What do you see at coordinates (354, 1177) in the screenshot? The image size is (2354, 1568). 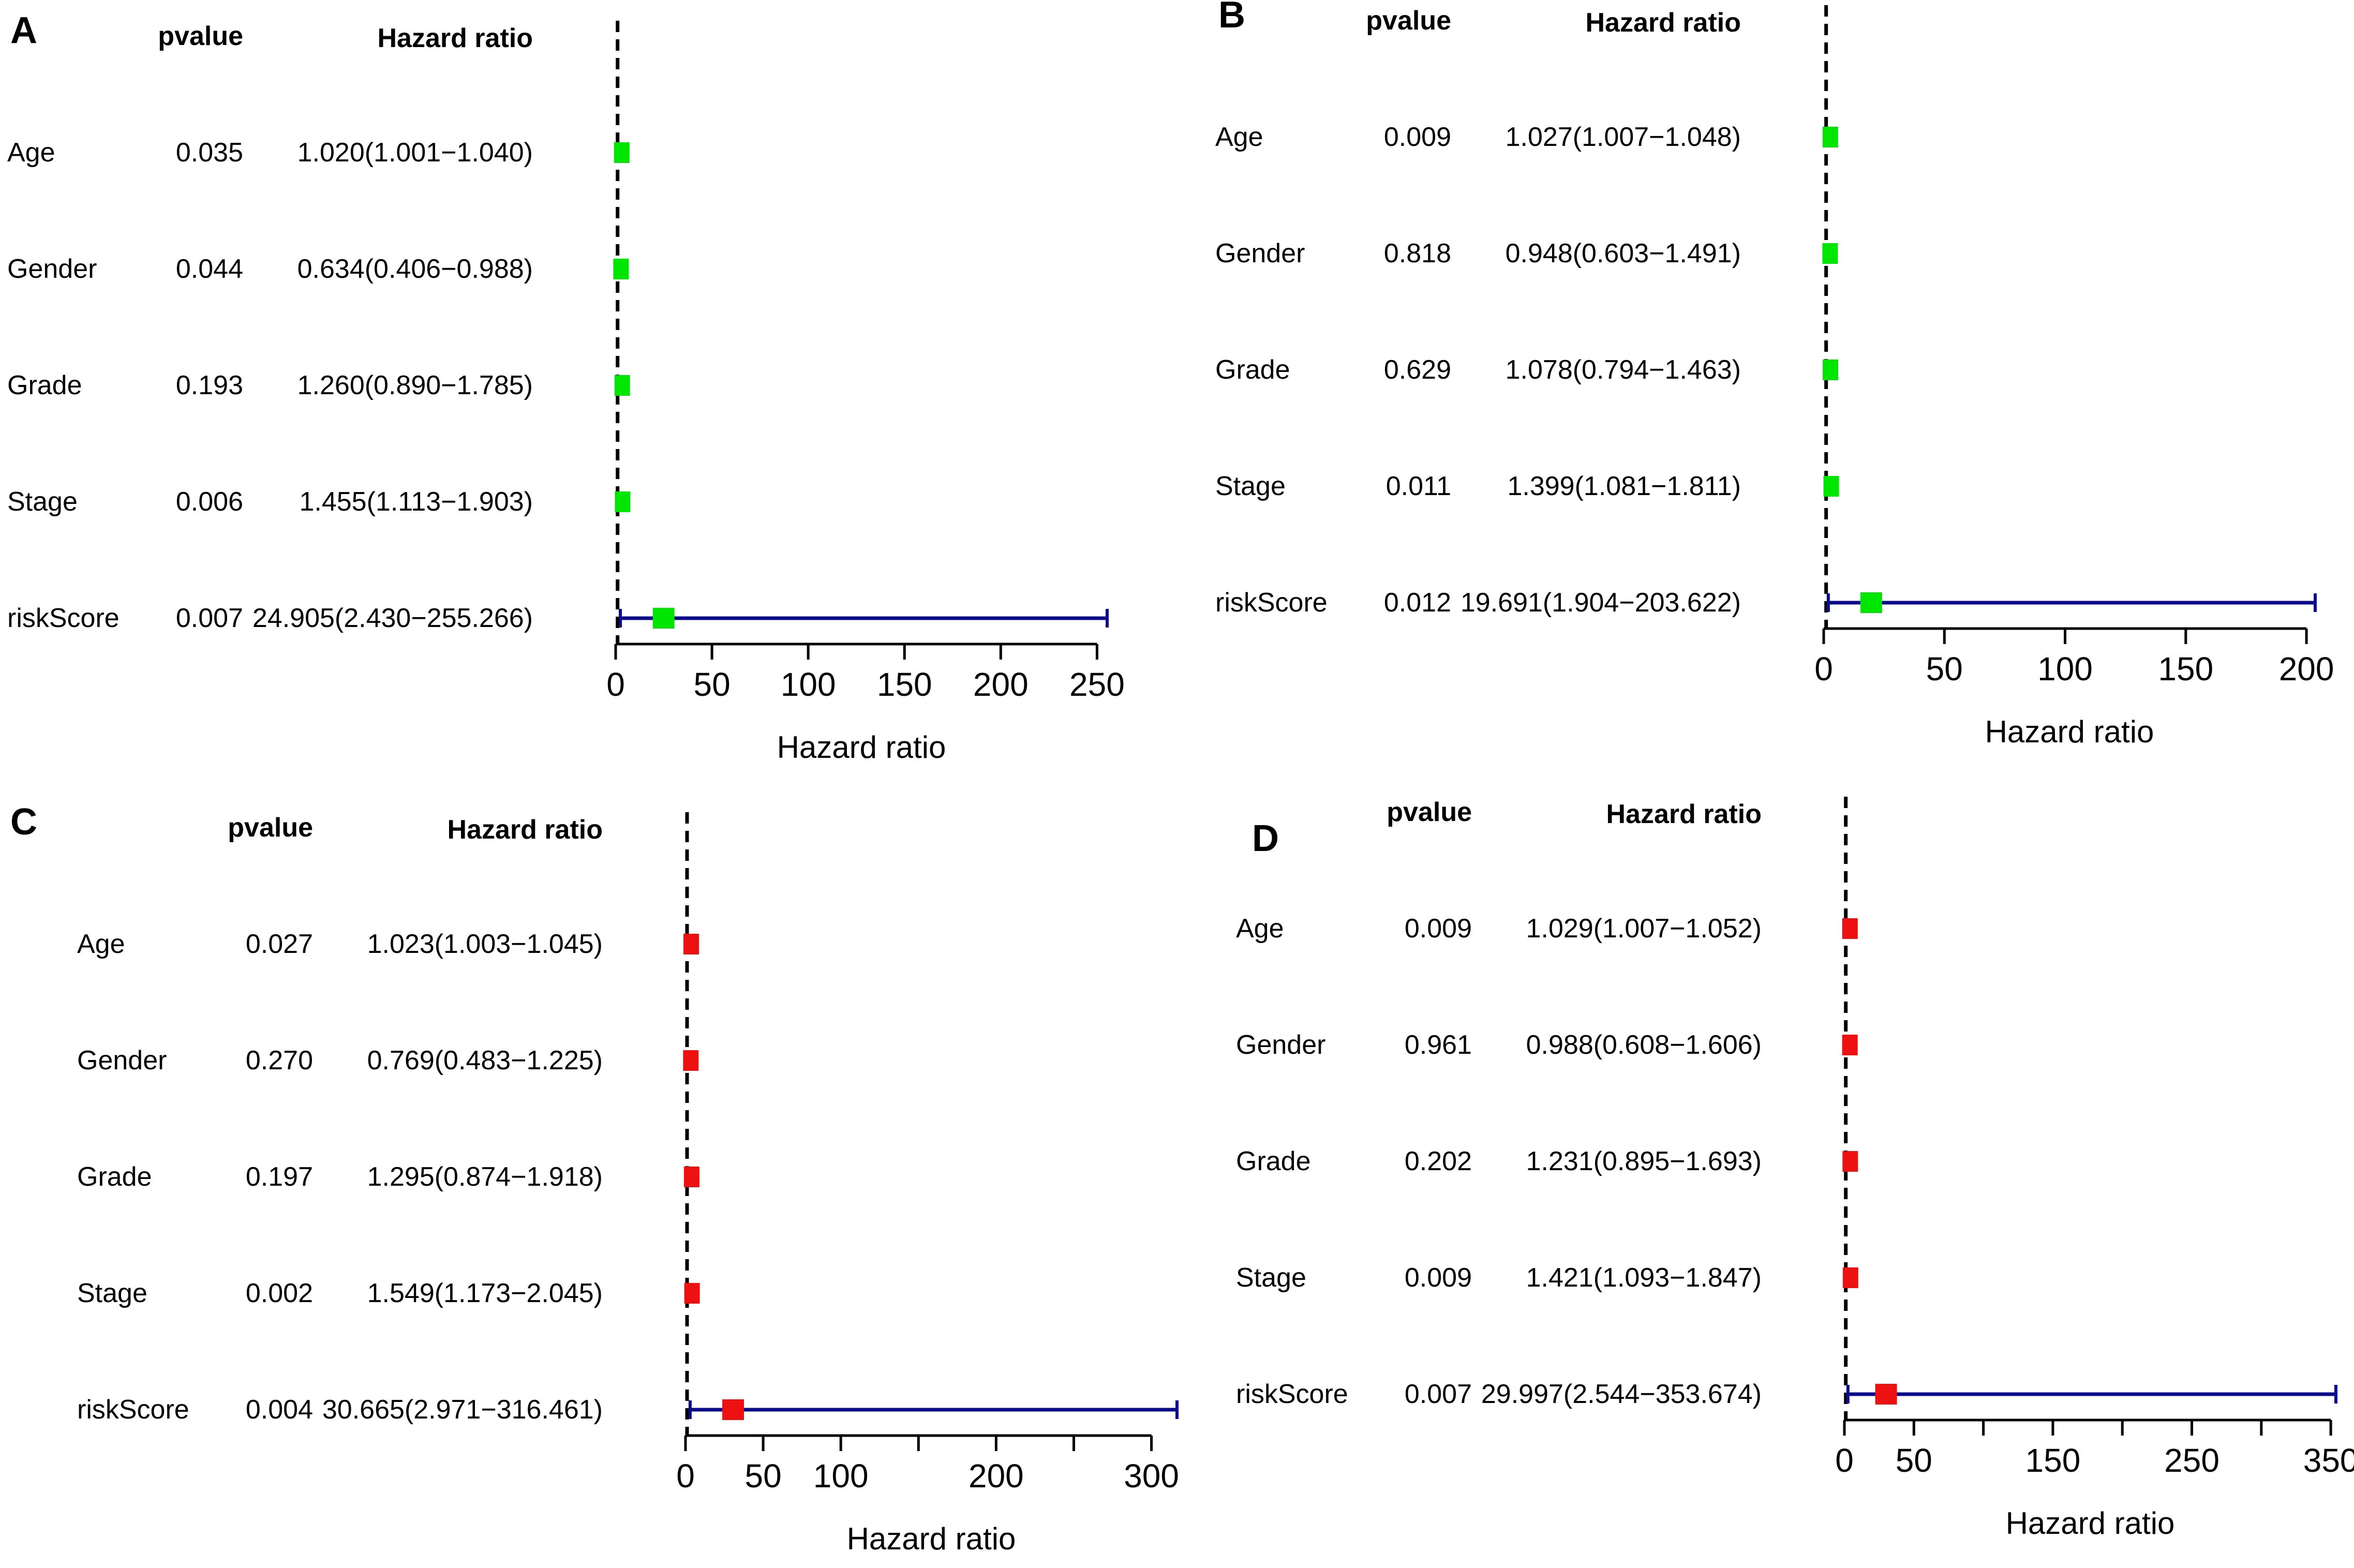 I see `table-row: Grade 0.197 1.295(0.874−1.918)` at bounding box center [354, 1177].